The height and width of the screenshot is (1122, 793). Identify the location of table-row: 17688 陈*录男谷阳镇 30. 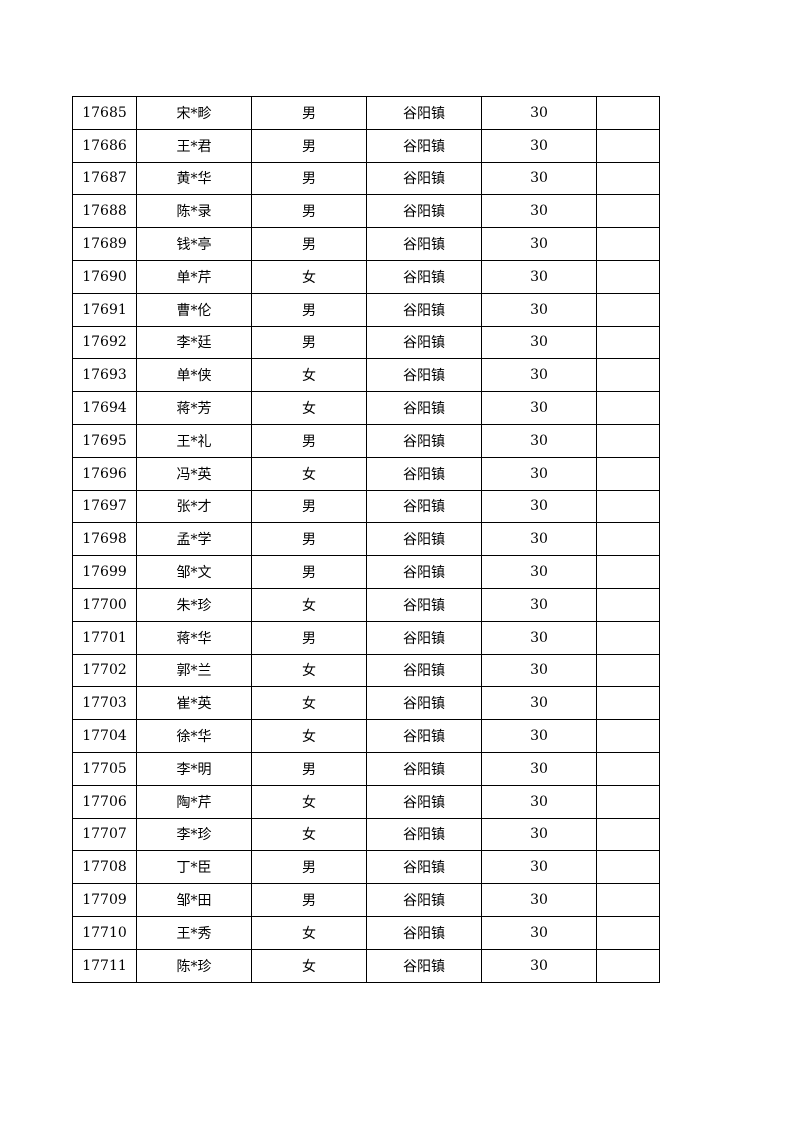
(366, 211).